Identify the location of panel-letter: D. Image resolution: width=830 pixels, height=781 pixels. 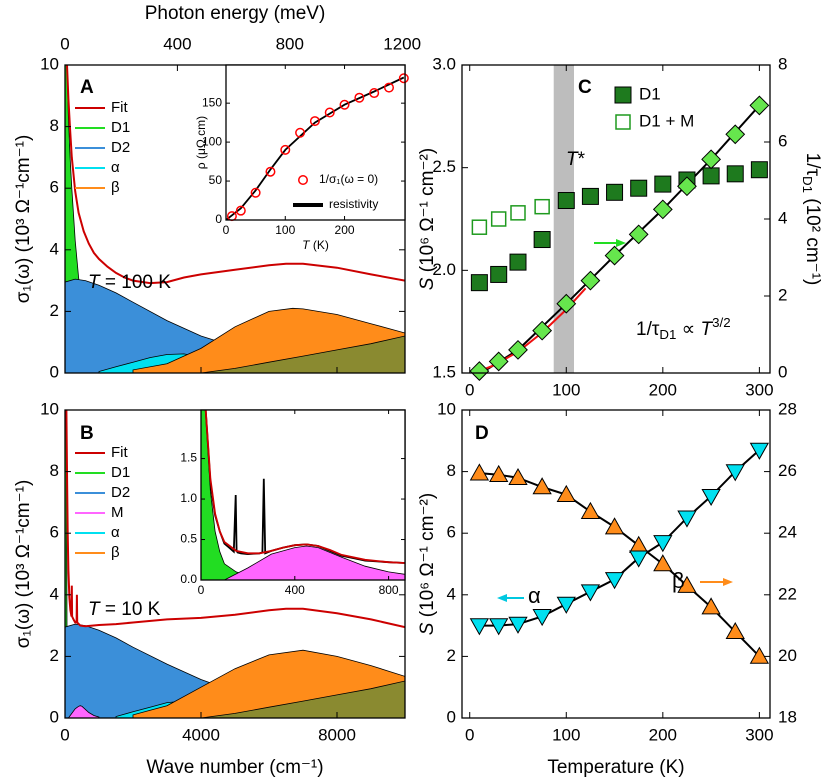
(482, 433).